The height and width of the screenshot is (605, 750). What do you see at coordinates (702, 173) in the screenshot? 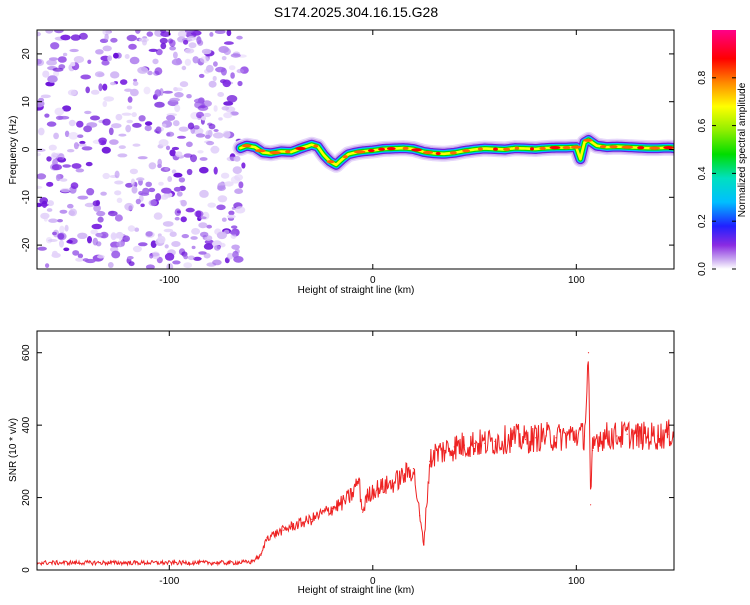
I see `colorbar-tick-label: 0.4` at bounding box center [702, 173].